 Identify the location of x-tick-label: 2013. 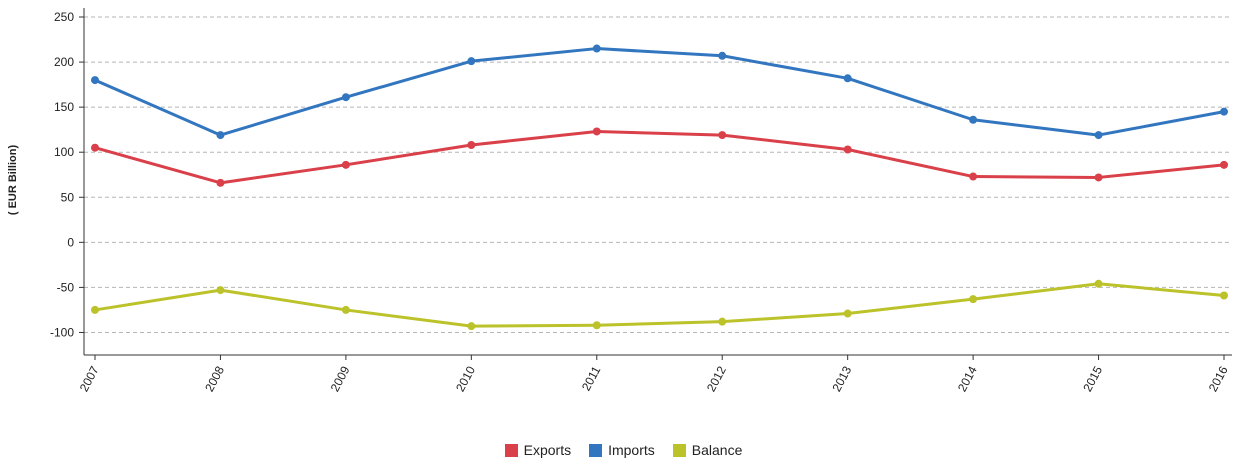
(841, 379).